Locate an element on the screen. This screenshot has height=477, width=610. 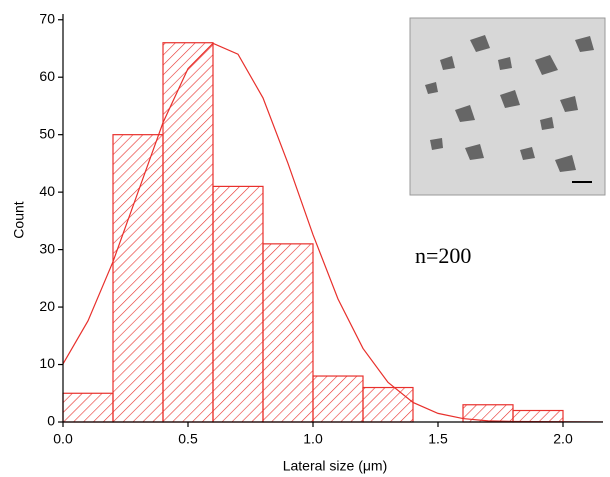
x-tick-label: 1.5 is located at coordinates (438, 439).